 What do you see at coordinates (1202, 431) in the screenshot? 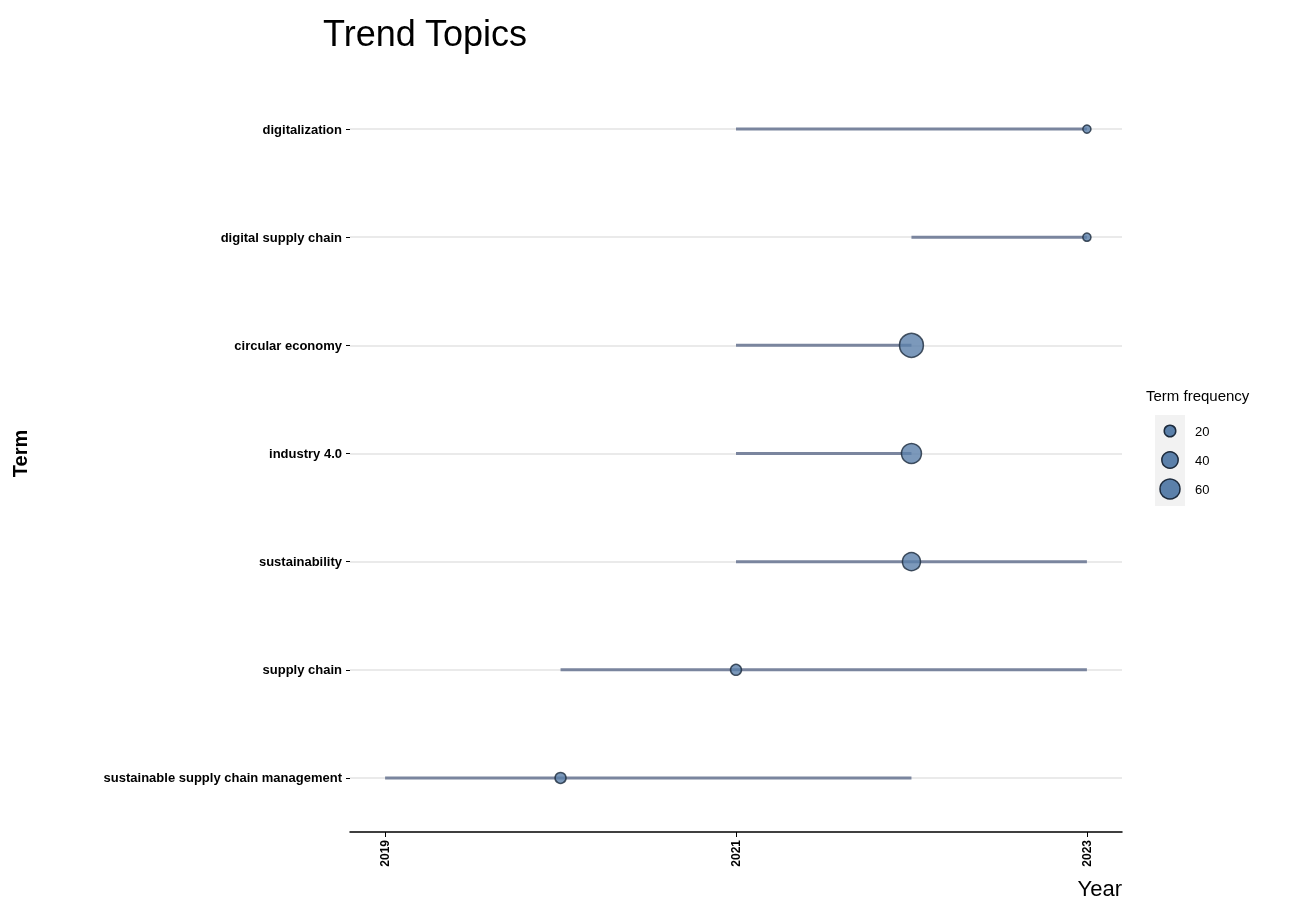
I see `legend-label: 20` at bounding box center [1202, 431].